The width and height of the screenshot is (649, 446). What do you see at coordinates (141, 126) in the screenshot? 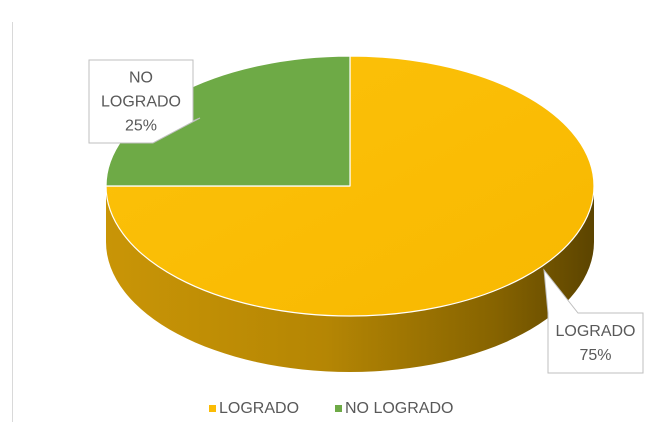
I see `data-label-no-logrado-line-3: 25%` at bounding box center [141, 126].